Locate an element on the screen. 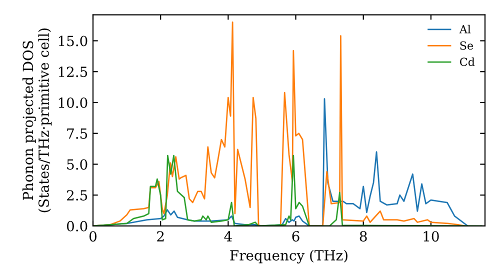 The image size is (500, 280). x-tick-label: 4 is located at coordinates (228, 236).